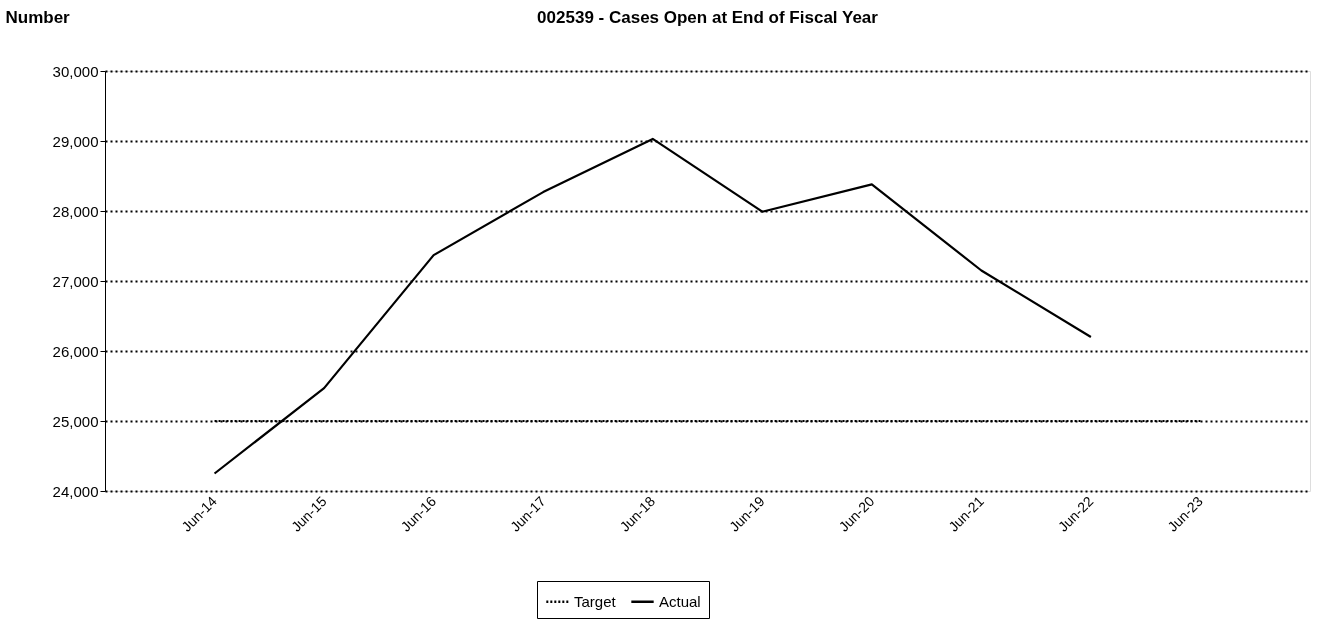 This screenshot has width=1318, height=634. I want to click on y-axis-title: Number, so click(38, 17).